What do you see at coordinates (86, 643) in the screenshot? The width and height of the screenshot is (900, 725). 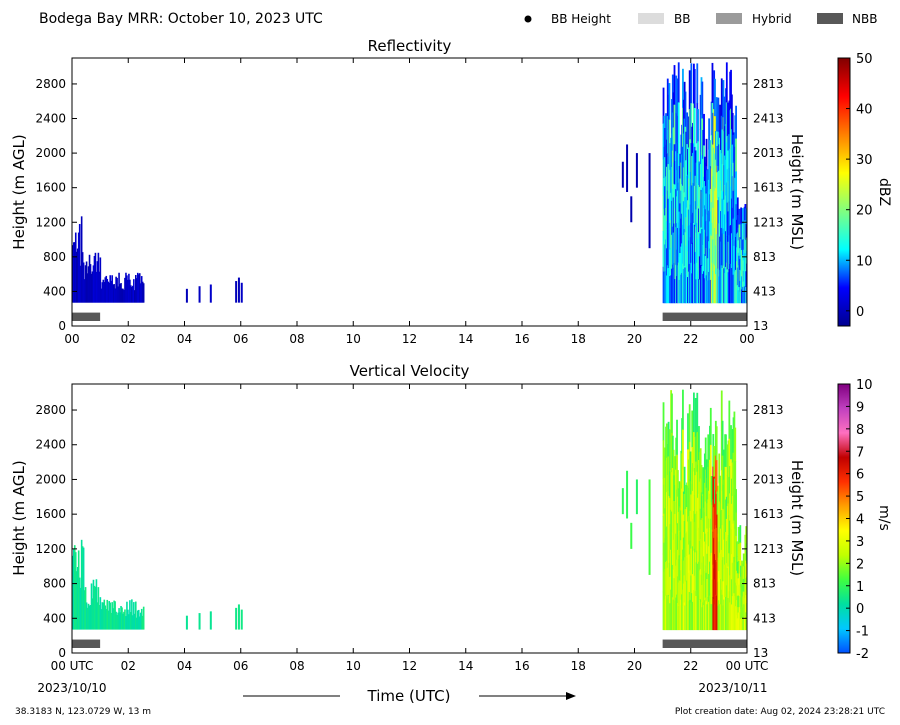 I see `bb-type-segment` at bounding box center [86, 643].